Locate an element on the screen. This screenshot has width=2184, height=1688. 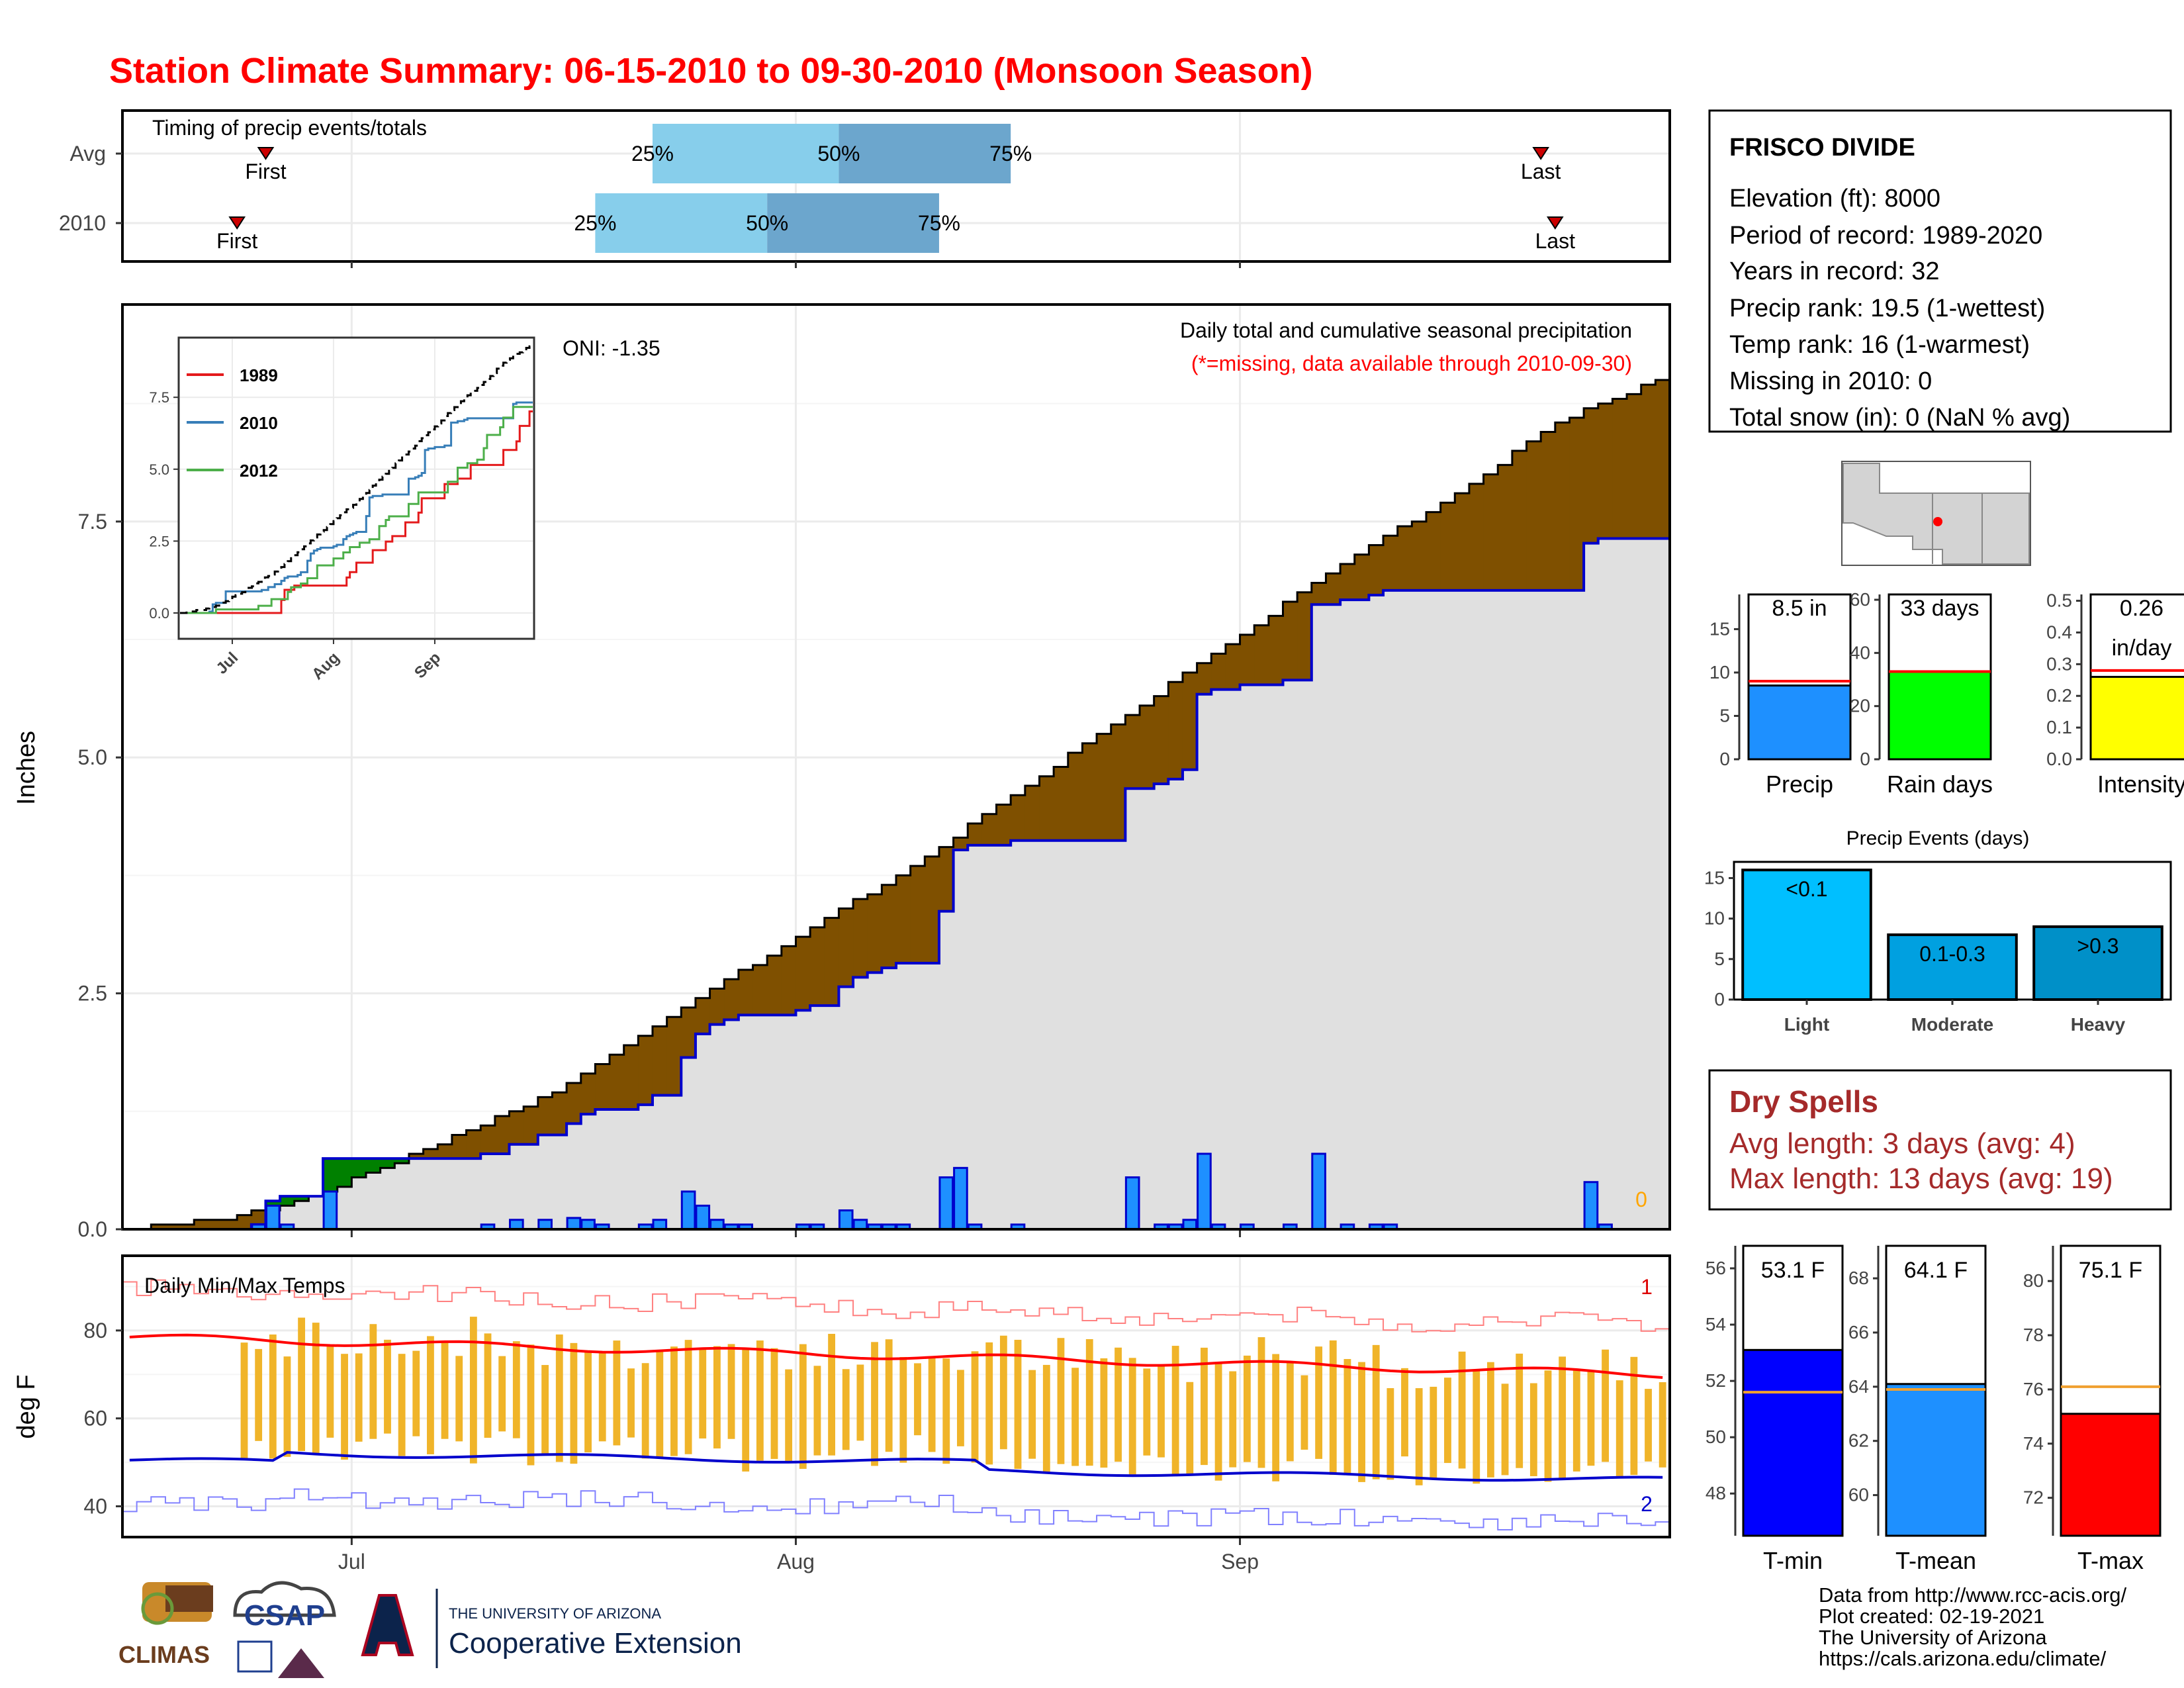
temp-y-tick: 80 is located at coordinates (95, 1330).